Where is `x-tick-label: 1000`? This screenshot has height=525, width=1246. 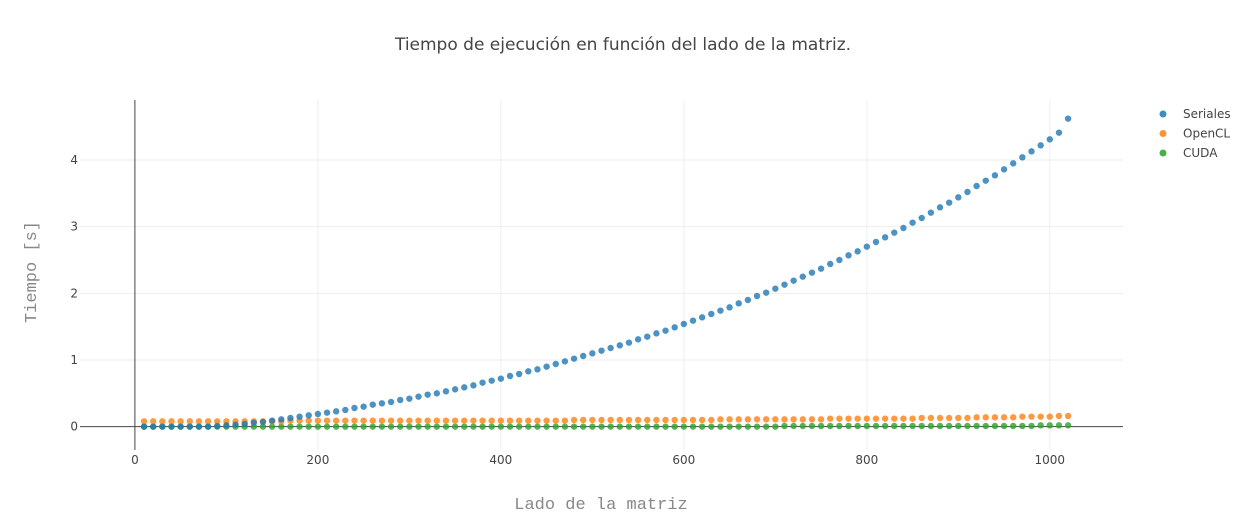 x-tick-label: 1000 is located at coordinates (1050, 460).